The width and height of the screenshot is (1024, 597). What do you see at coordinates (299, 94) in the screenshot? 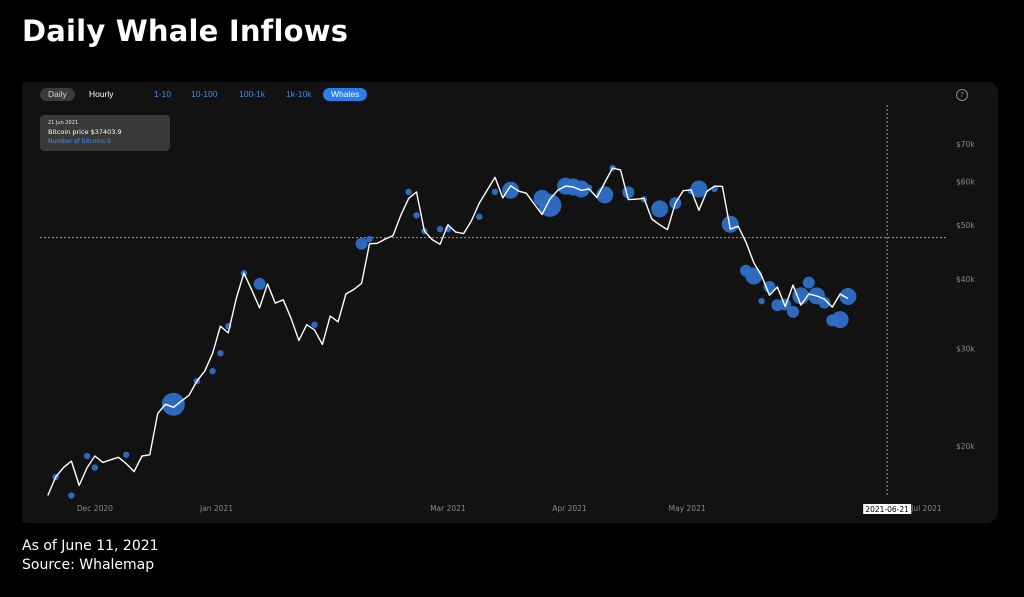
I see `bucket-tab-1k-10k: 1k-10k` at bounding box center [299, 94].